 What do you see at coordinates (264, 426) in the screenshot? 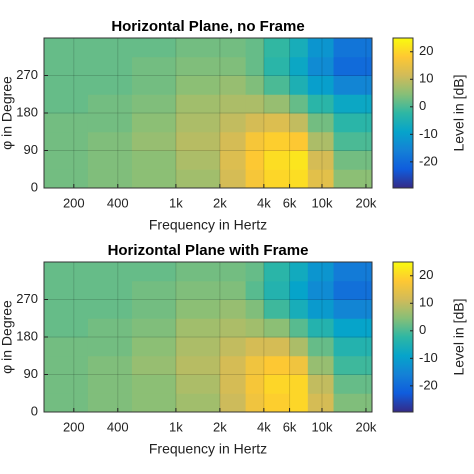
I see `x-tick-label: 4k` at bounding box center [264, 426].